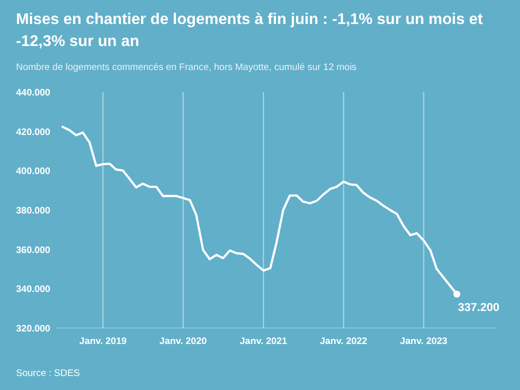 The image size is (520, 390). What do you see at coordinates (33, 132) in the screenshot?
I see `y-tick-label: 420.000` at bounding box center [33, 132].